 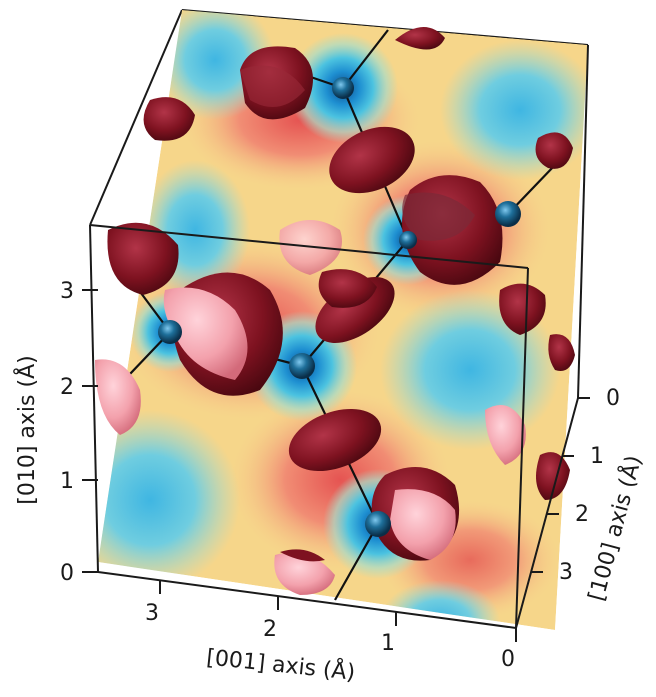 I want to click on lobe-right-edge, so click(x=554, y=150).